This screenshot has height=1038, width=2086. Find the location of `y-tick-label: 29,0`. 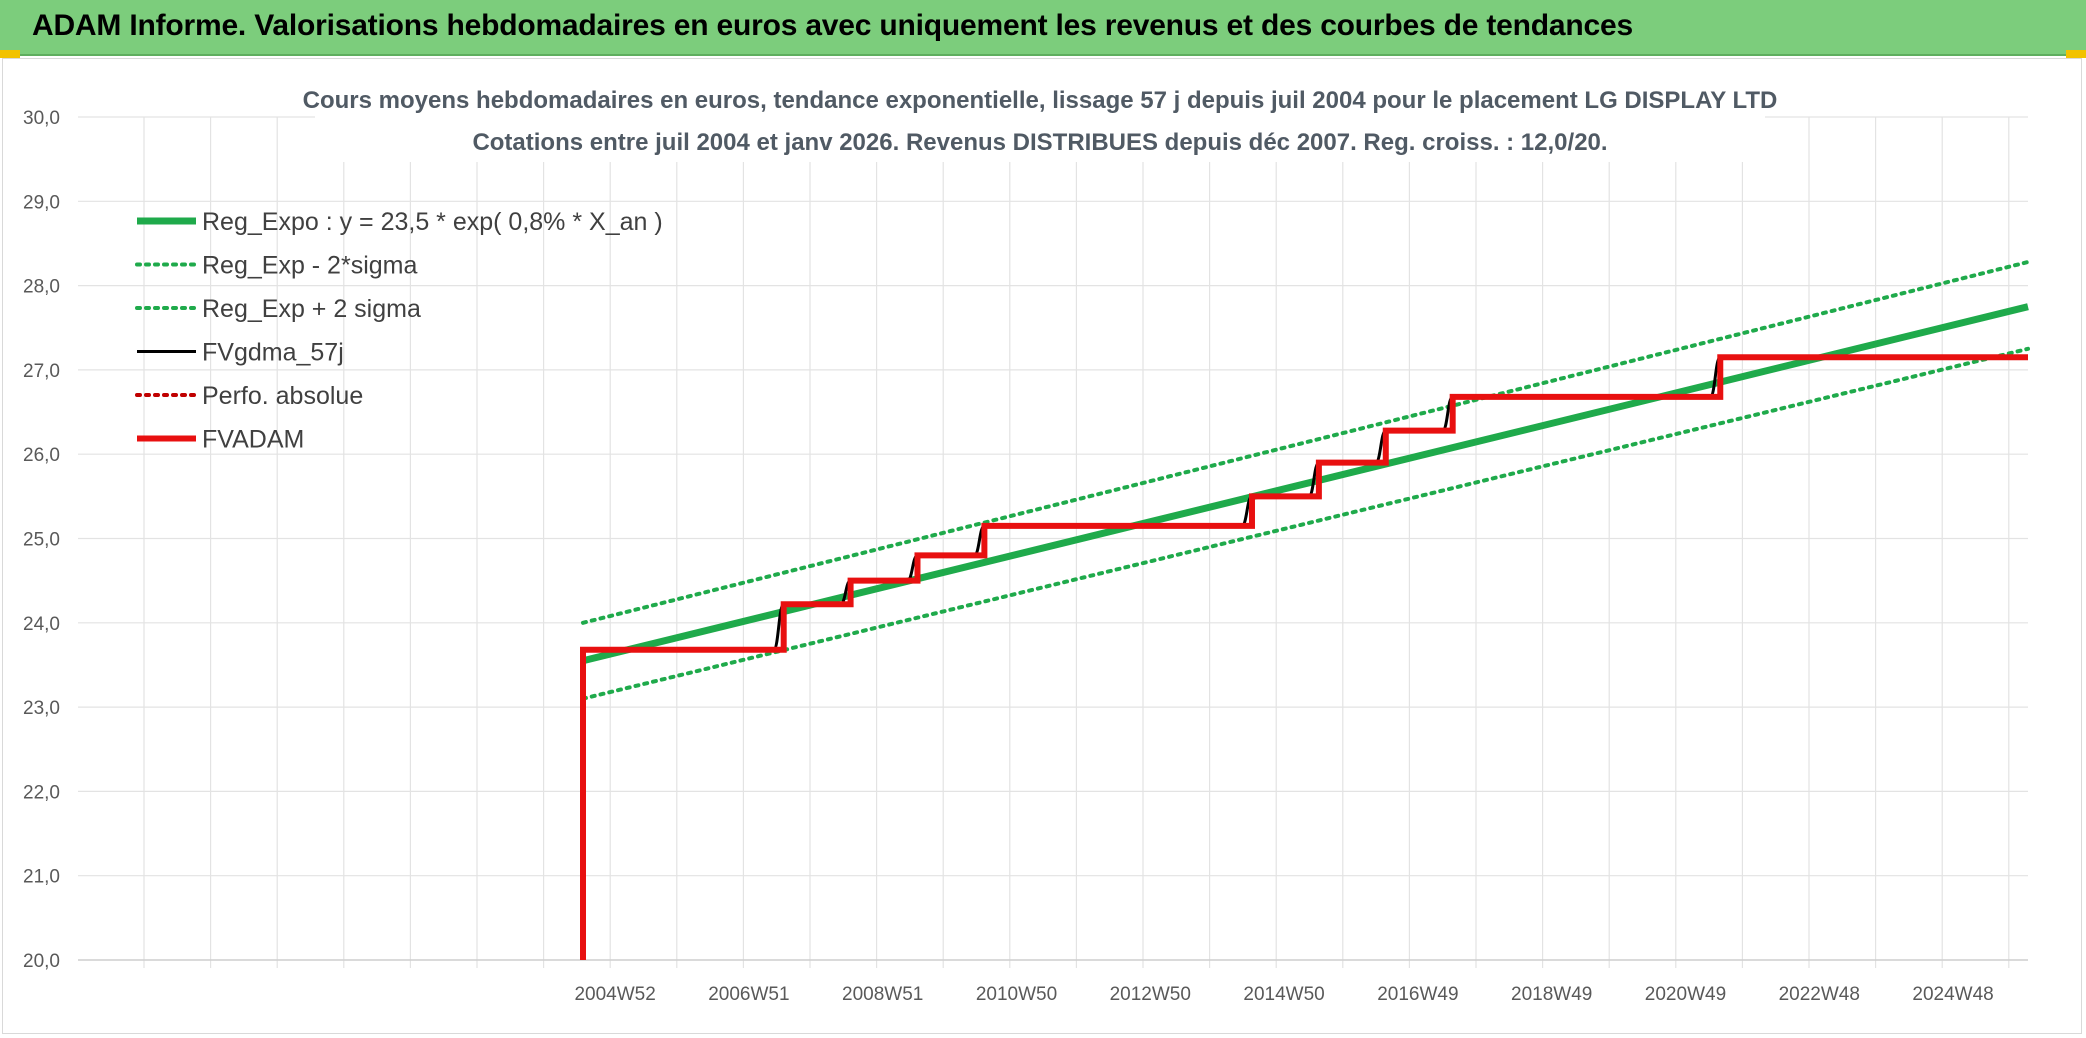

y-tick-label: 29,0 is located at coordinates (41, 202).